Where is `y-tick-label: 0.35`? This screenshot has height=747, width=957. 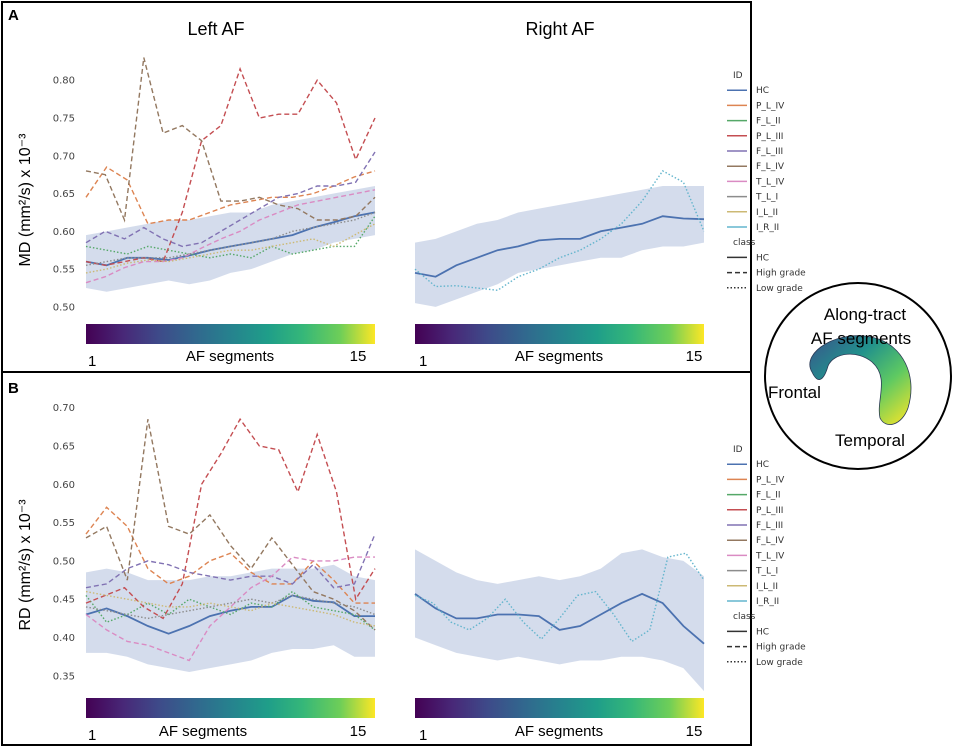
y-tick-label: 0.35 is located at coordinates (64, 676).